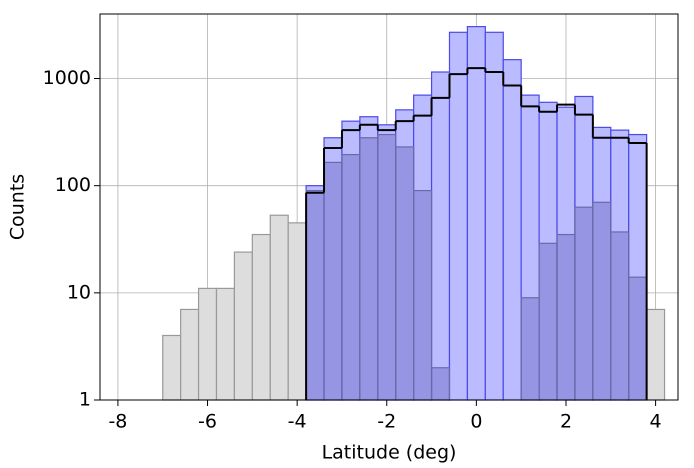 The height and width of the screenshot is (468, 694). Describe the element at coordinates (207, 422) in the screenshot. I see `x-tick-label: -6` at that location.